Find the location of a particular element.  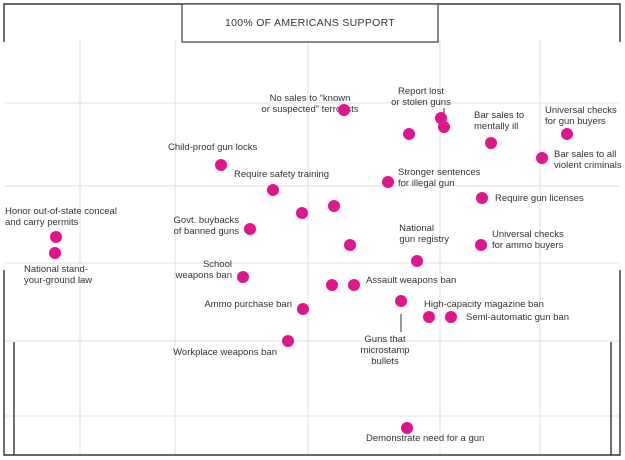

point-label: Honor out-of-state conceal is located at coordinates (61, 211).